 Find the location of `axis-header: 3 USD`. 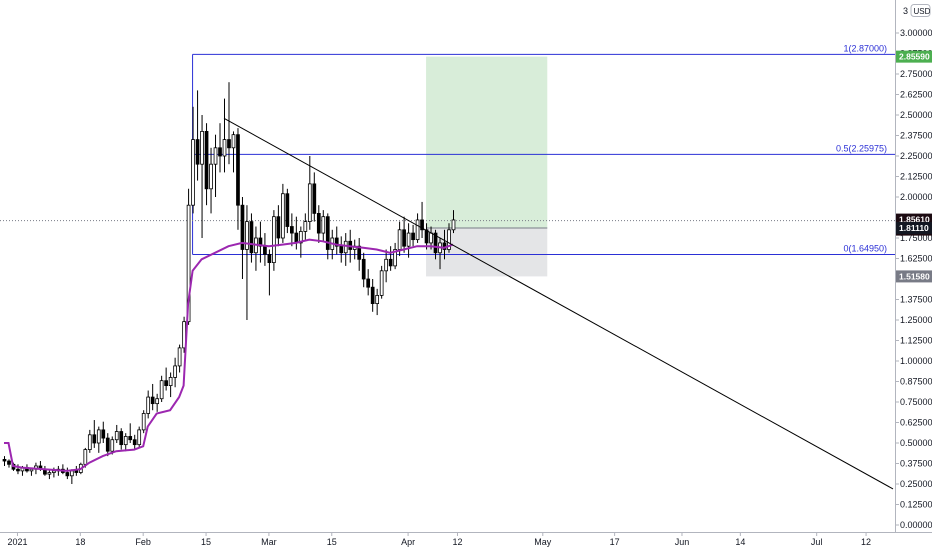

axis-header: 3 USD is located at coordinates (917, 10).